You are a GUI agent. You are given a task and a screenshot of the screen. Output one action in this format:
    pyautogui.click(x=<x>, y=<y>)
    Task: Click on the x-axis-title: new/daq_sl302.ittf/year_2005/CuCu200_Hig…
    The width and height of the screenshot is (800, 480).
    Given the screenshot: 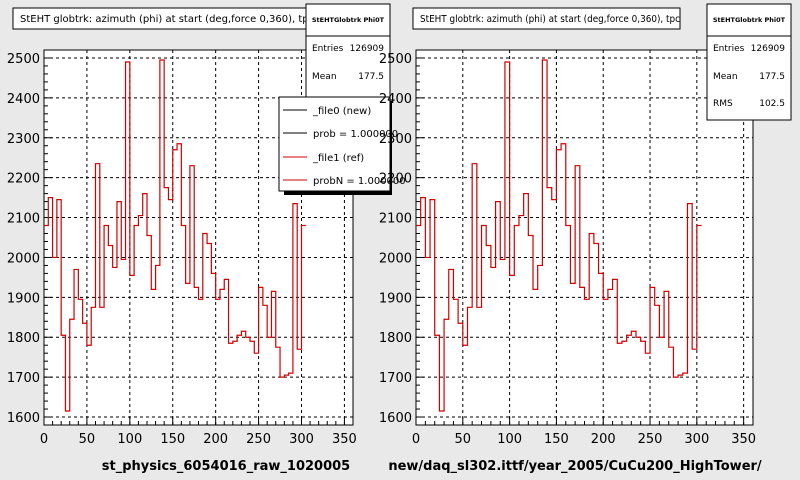 What is the action you would take?
    pyautogui.click(x=575, y=466)
    